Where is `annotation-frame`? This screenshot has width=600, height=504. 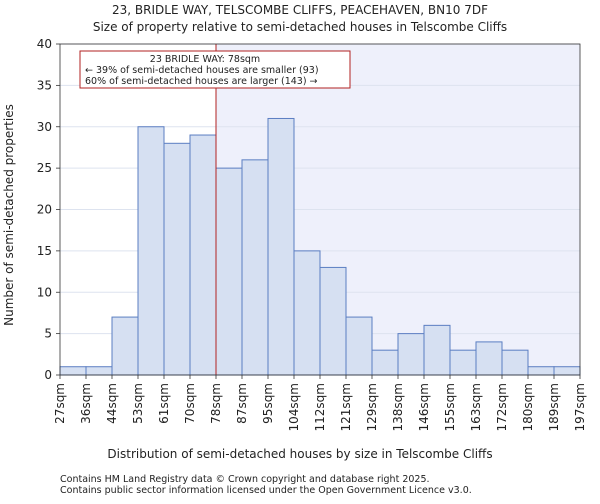
annotation-frame is located at coordinates (215, 69).